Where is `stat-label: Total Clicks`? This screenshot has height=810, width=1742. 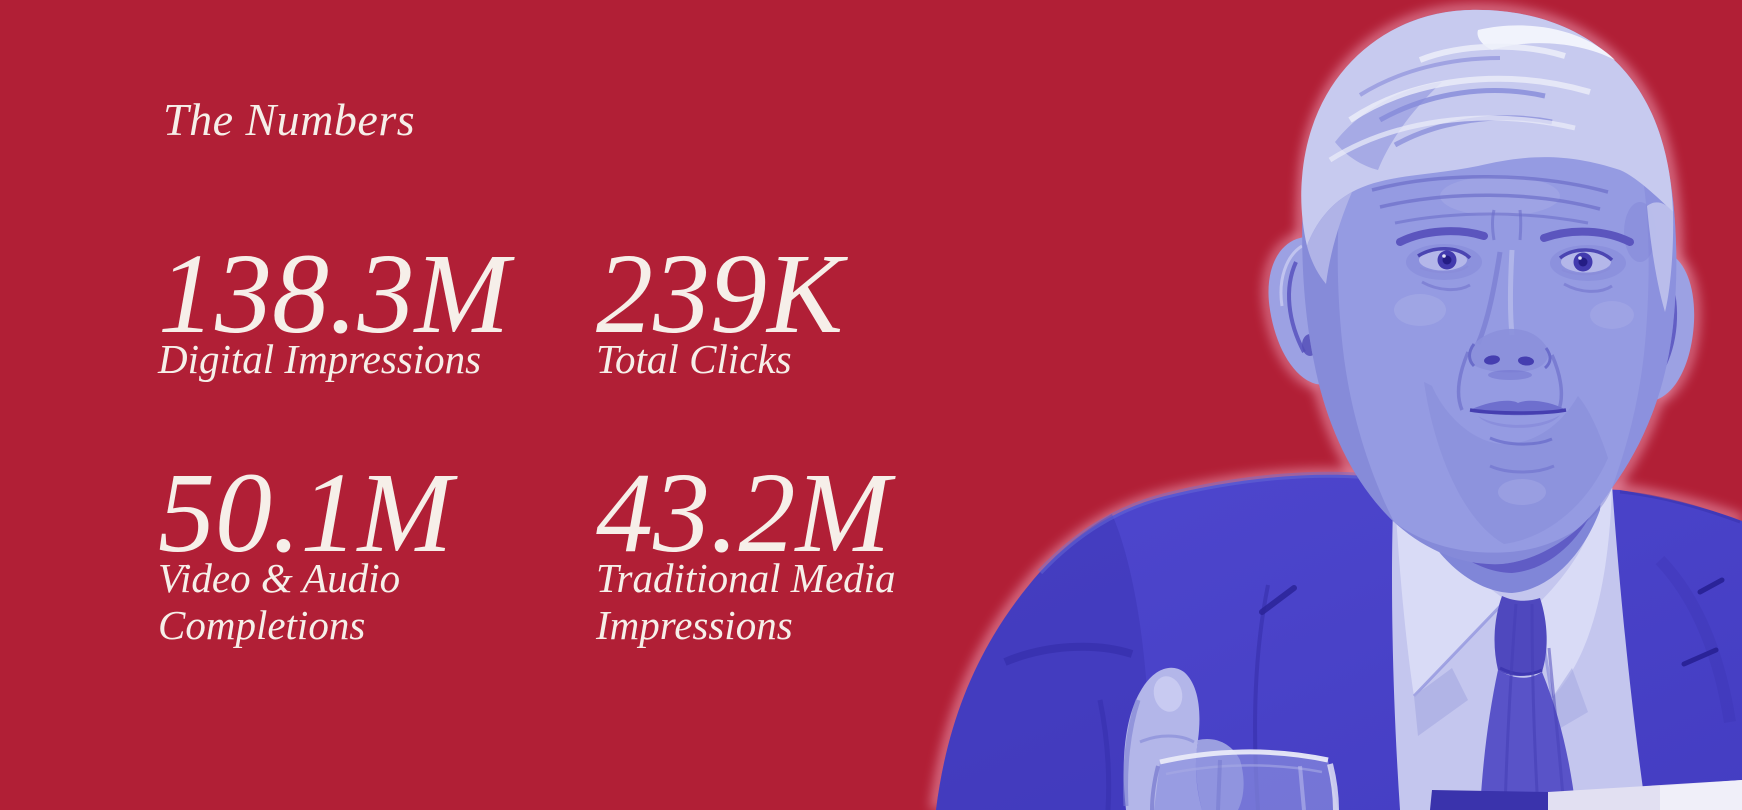 stat-label: Total Clicks is located at coordinates (694, 359).